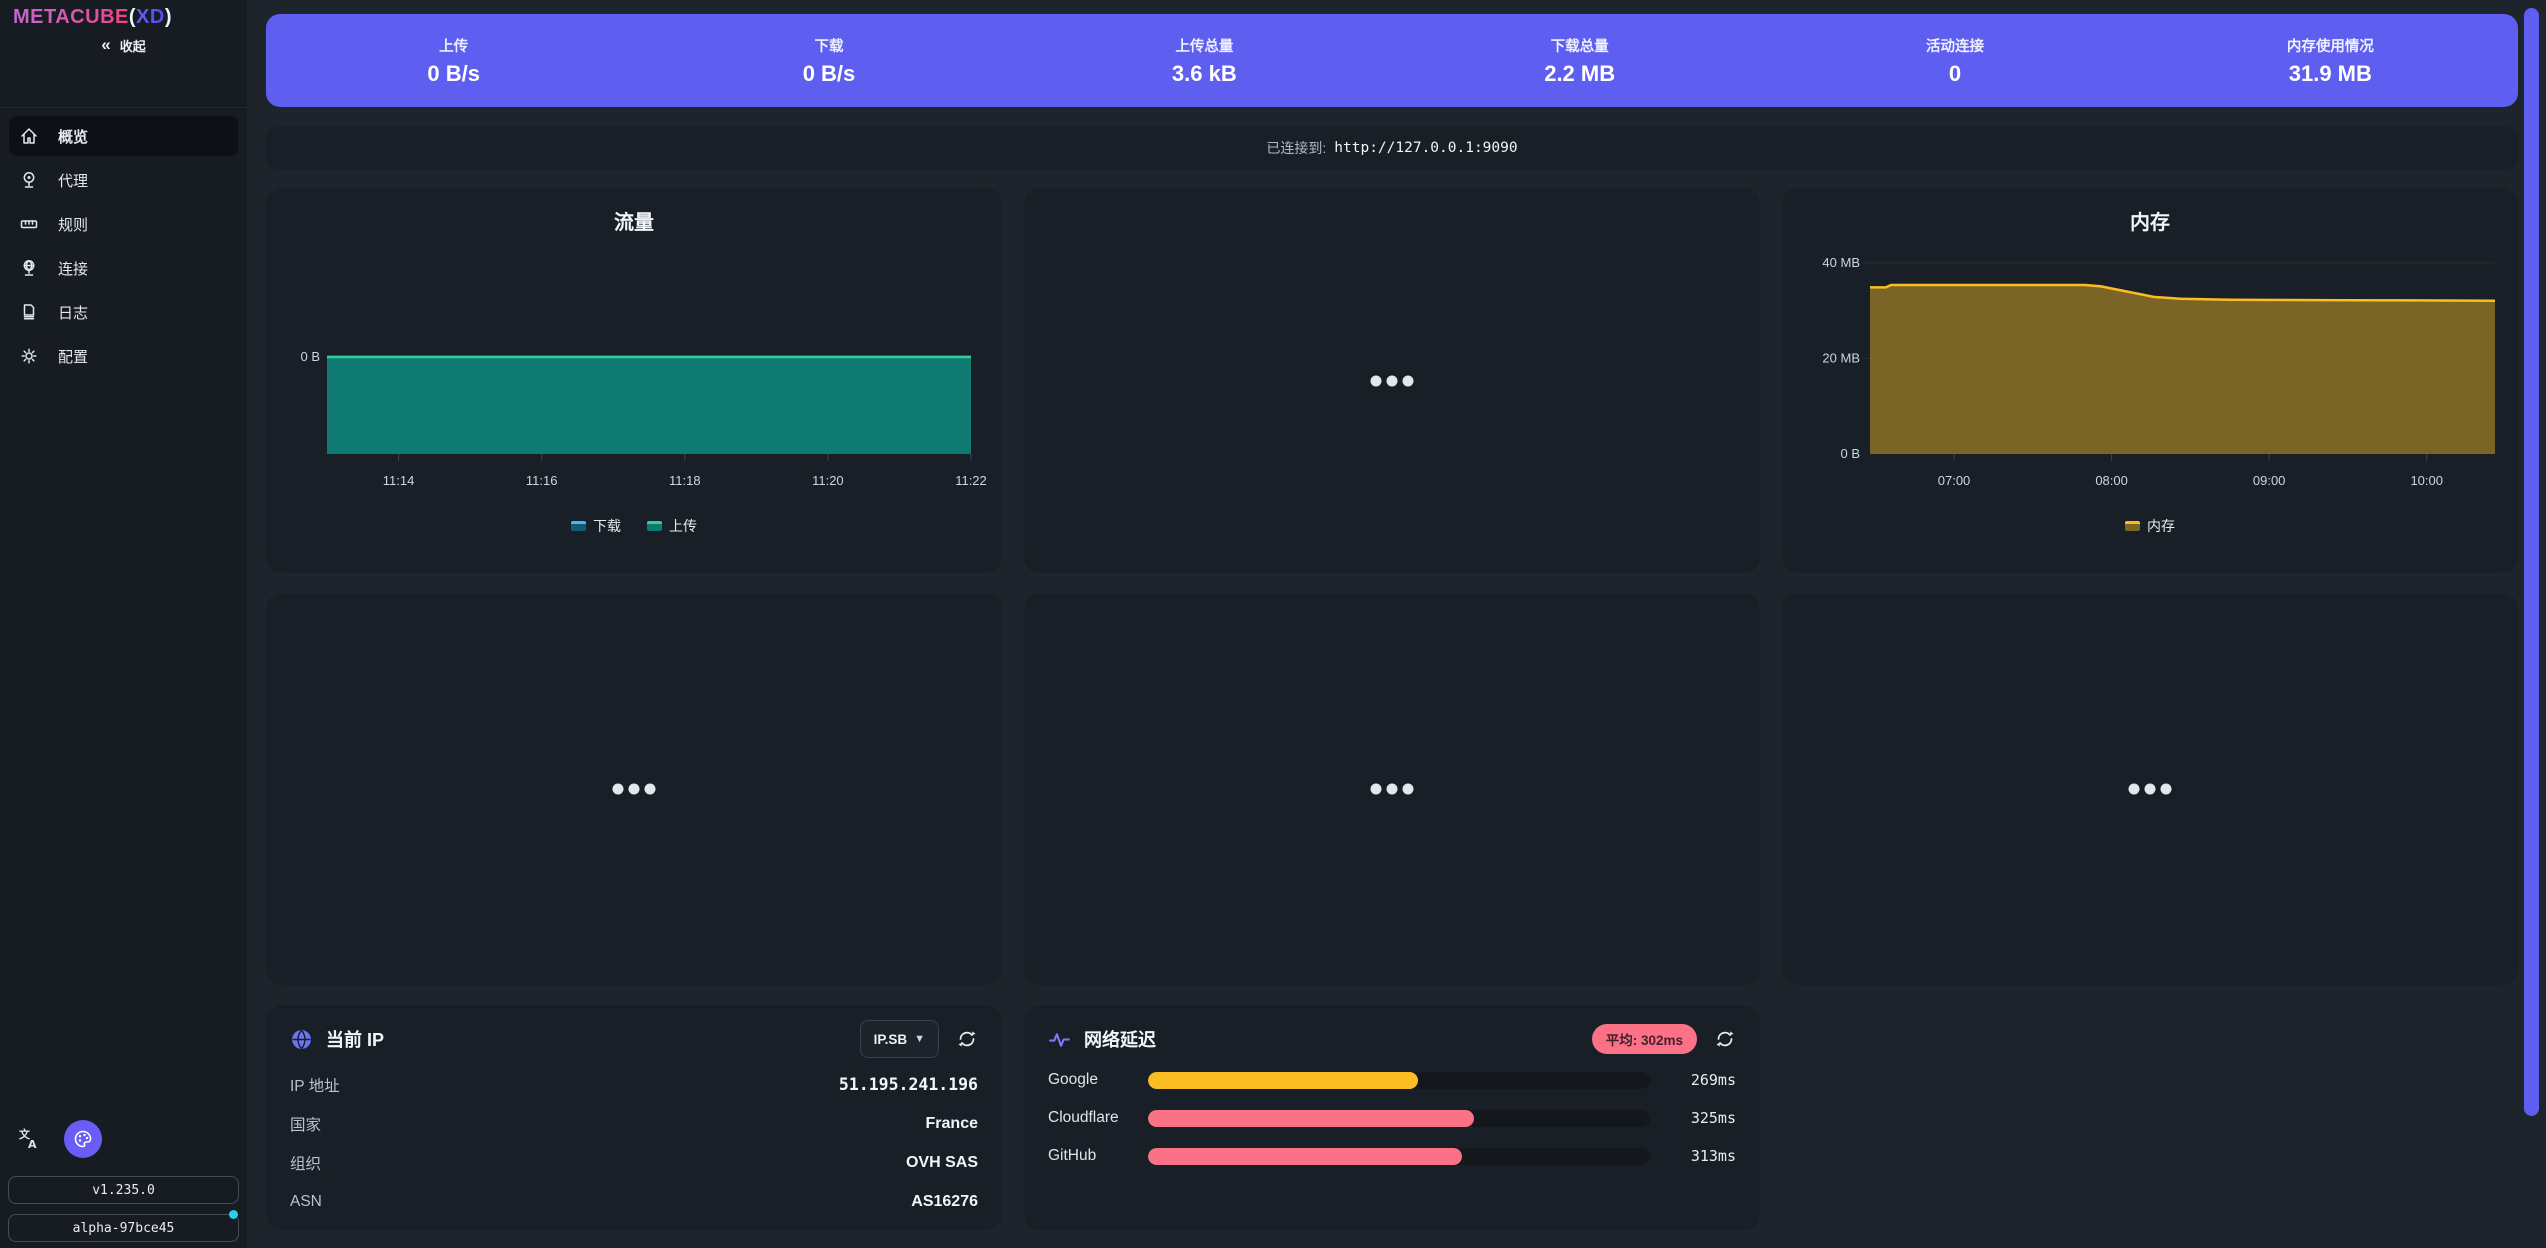  Describe the element at coordinates (355, 1040) in the screenshot. I see `current-ip-title: 当前 IP` at that location.